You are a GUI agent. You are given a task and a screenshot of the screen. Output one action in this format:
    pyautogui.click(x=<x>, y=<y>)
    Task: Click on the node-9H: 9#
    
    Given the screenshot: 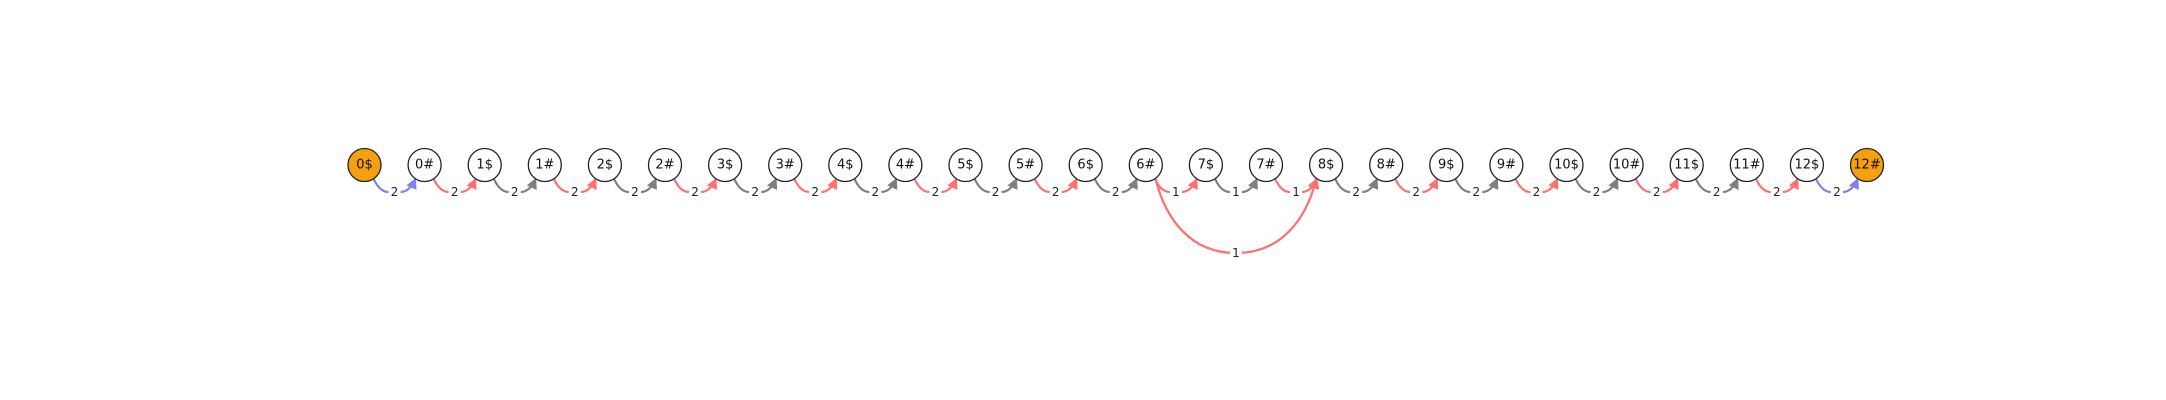 What is the action you would take?
    pyautogui.click(x=1506, y=165)
    